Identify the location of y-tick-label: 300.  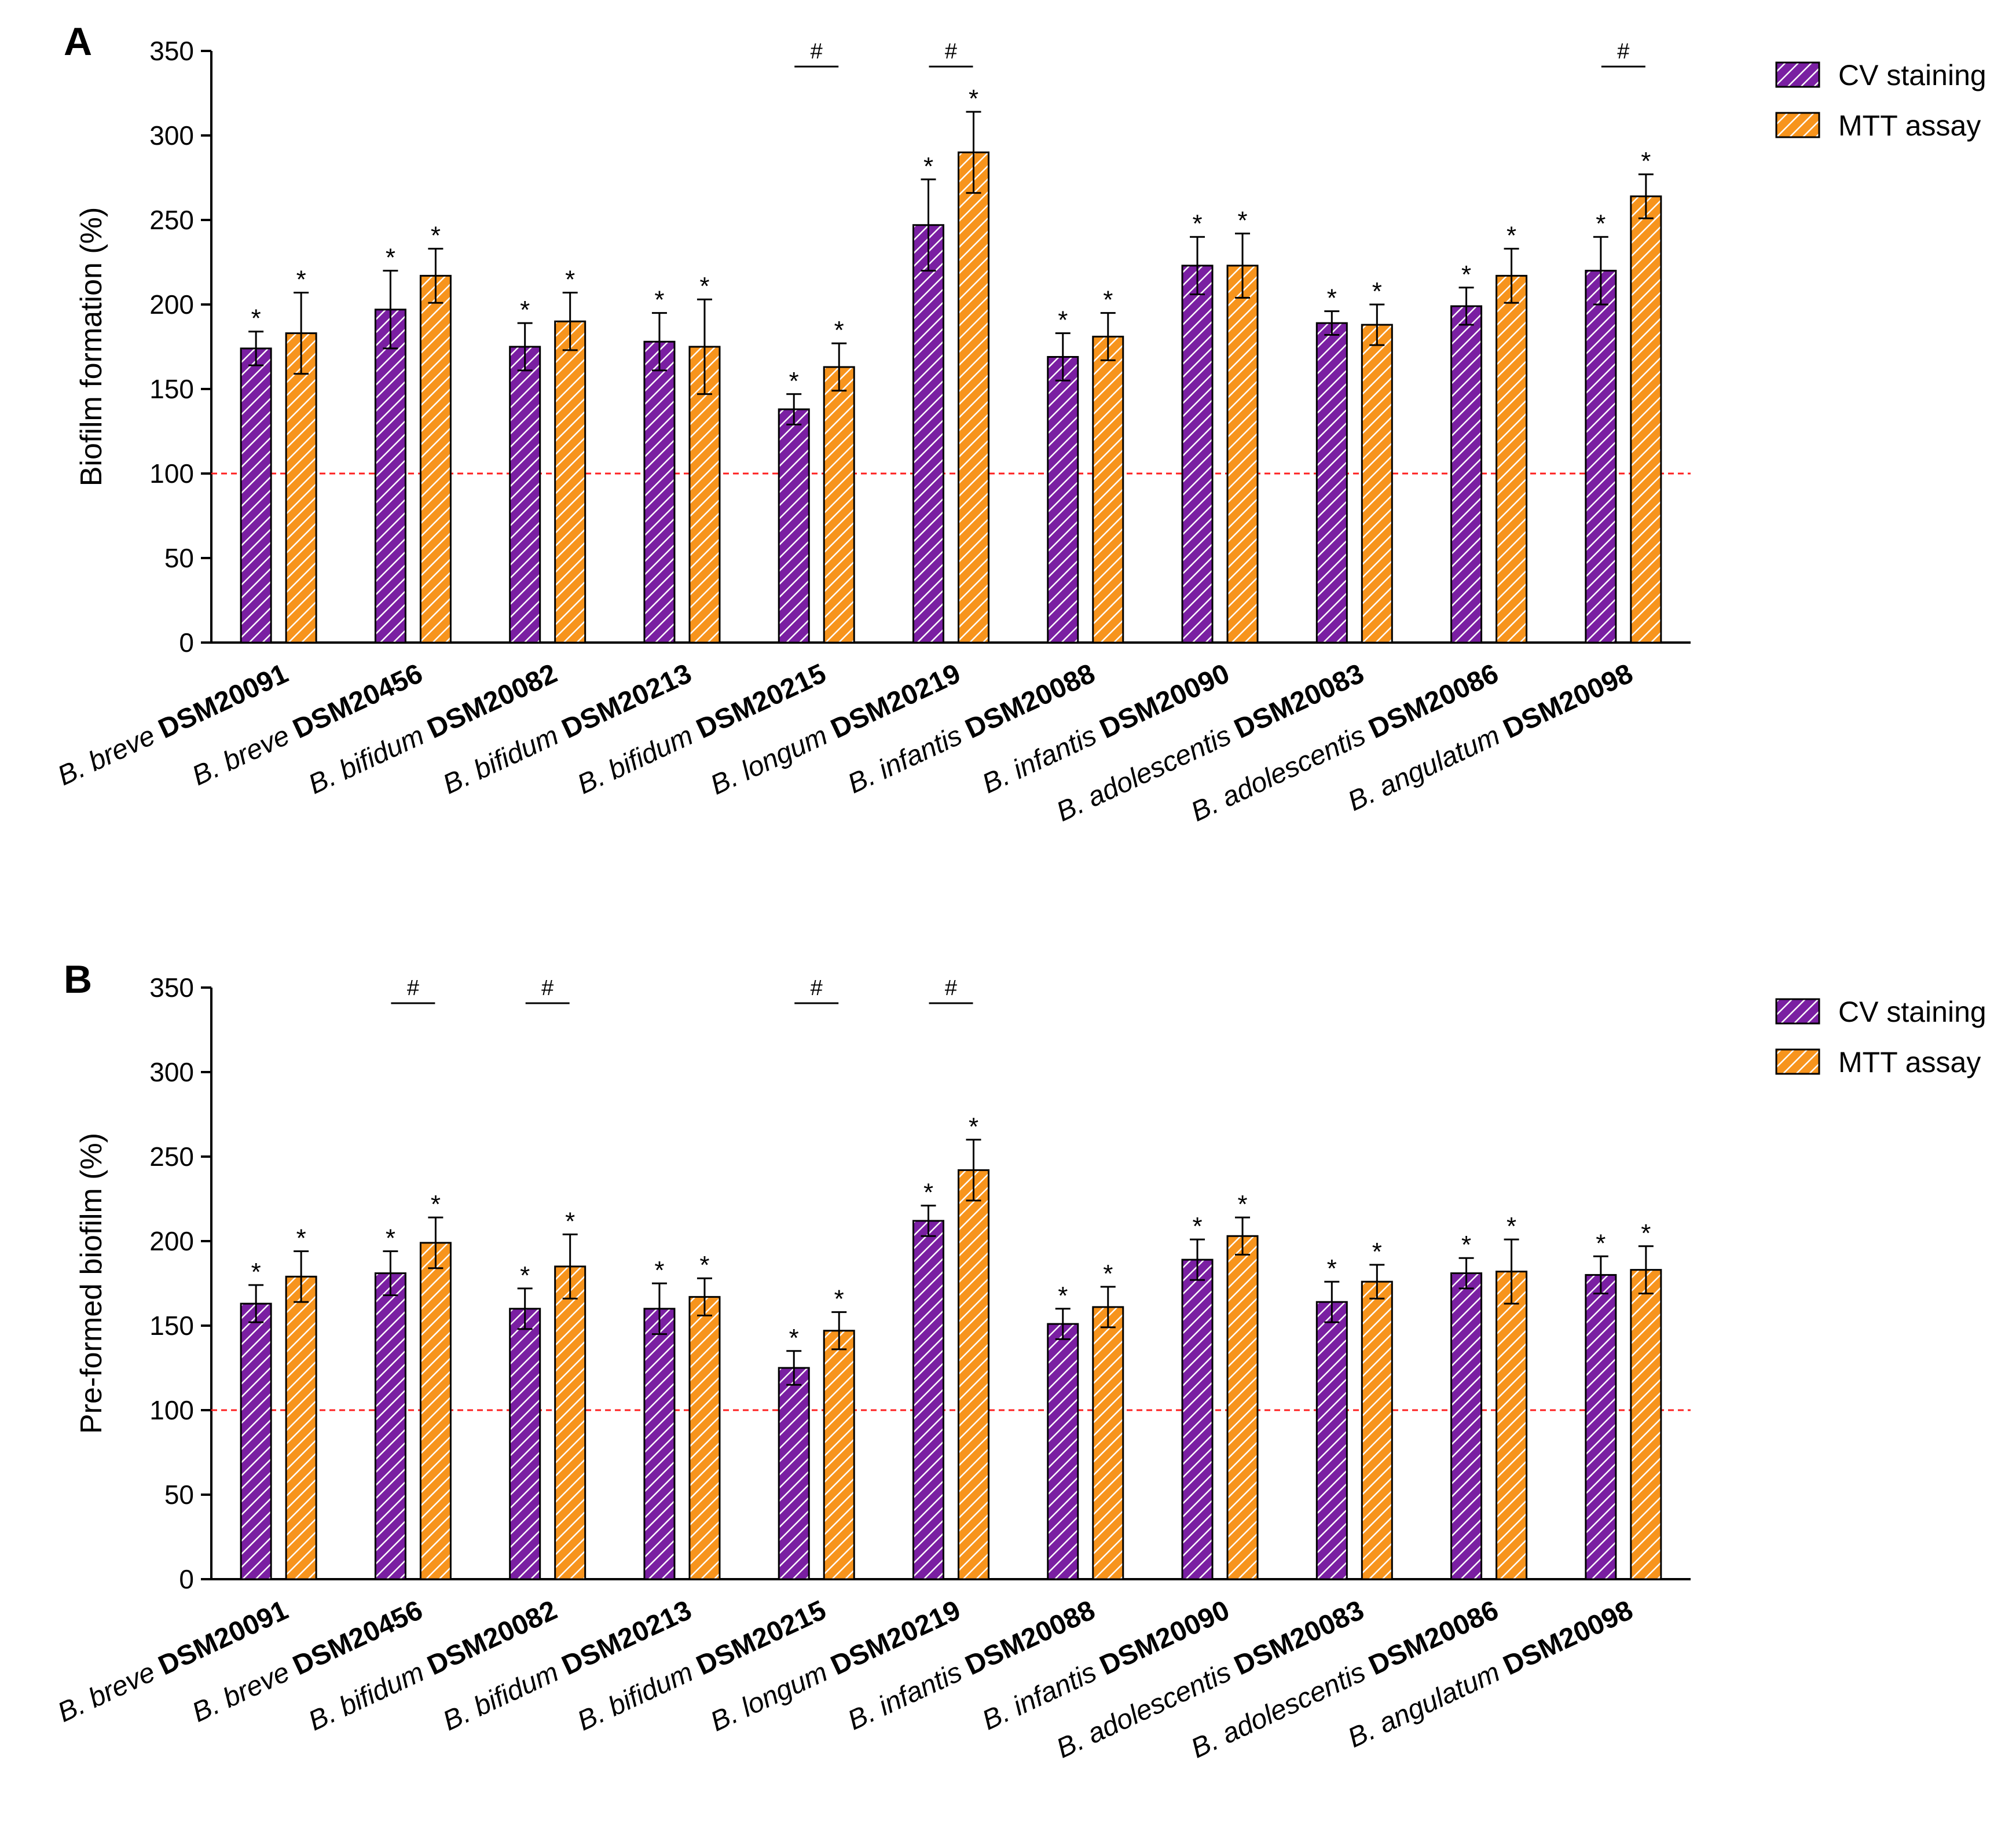
(171, 1072).